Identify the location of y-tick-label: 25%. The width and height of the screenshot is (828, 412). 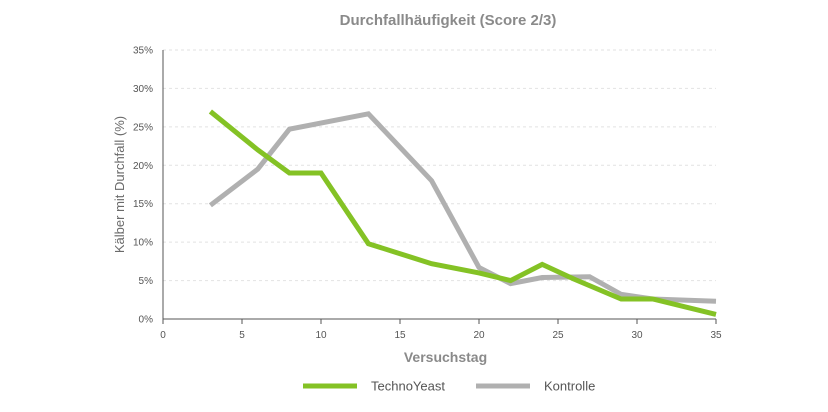
(143, 127).